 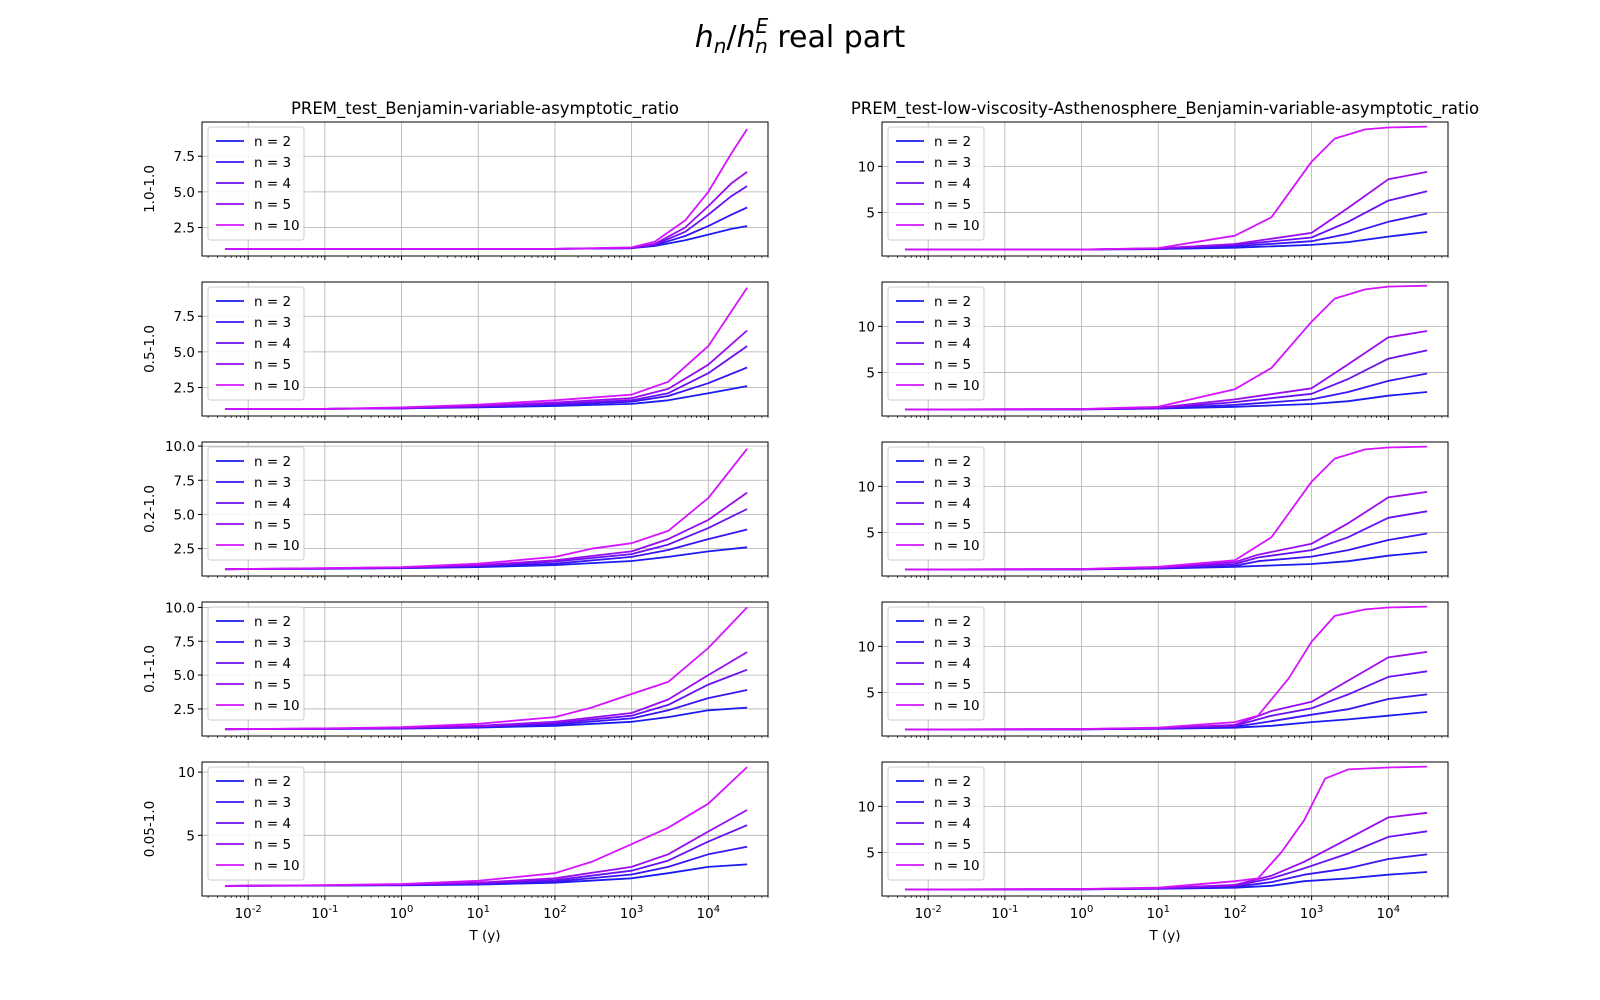 What do you see at coordinates (150, 829) in the screenshot?
I see `y-axis-label: 0.05-1.0` at bounding box center [150, 829].